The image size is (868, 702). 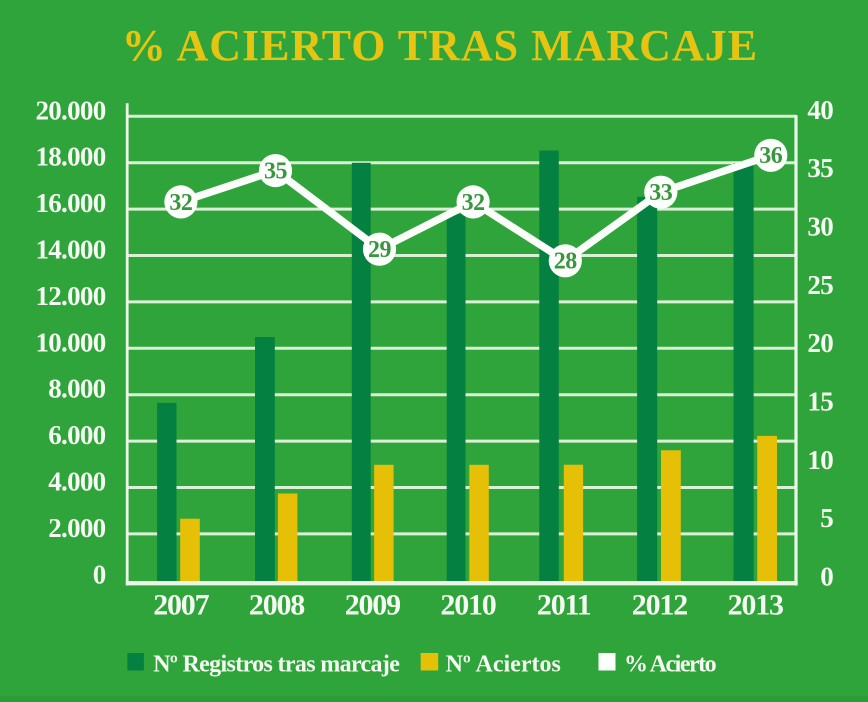 What do you see at coordinates (181, 604) in the screenshot?
I see `svg-text: 2007` at bounding box center [181, 604].